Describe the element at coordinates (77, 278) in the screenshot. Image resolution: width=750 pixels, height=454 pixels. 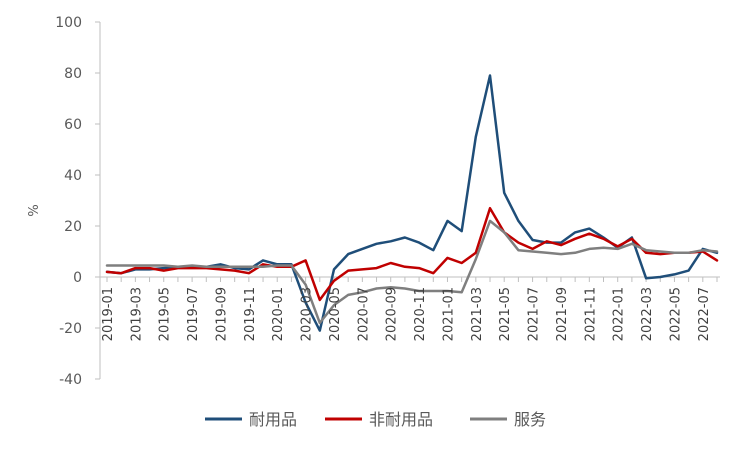
I see `y-tick-label: 0` at that location.